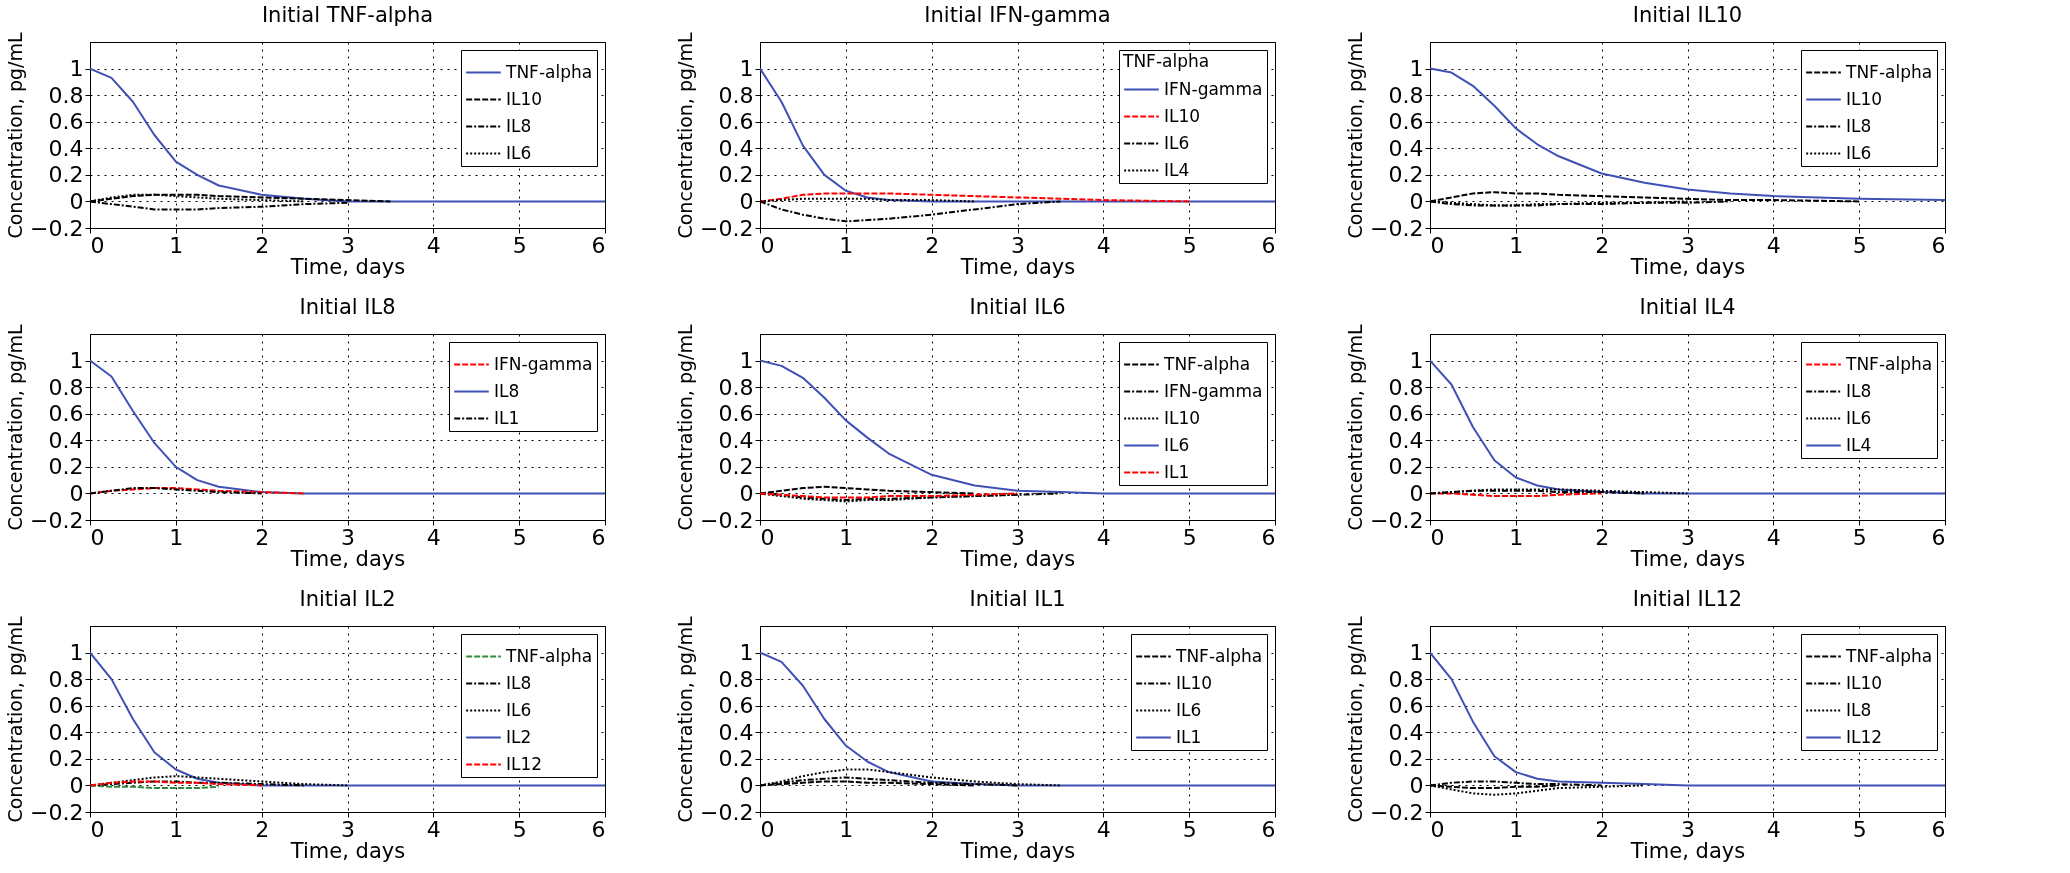 Image resolution: width=2070 pixels, height=873 pixels. Describe the element at coordinates (507, 417) in the screenshot. I see `legend-label: IL1` at that location.